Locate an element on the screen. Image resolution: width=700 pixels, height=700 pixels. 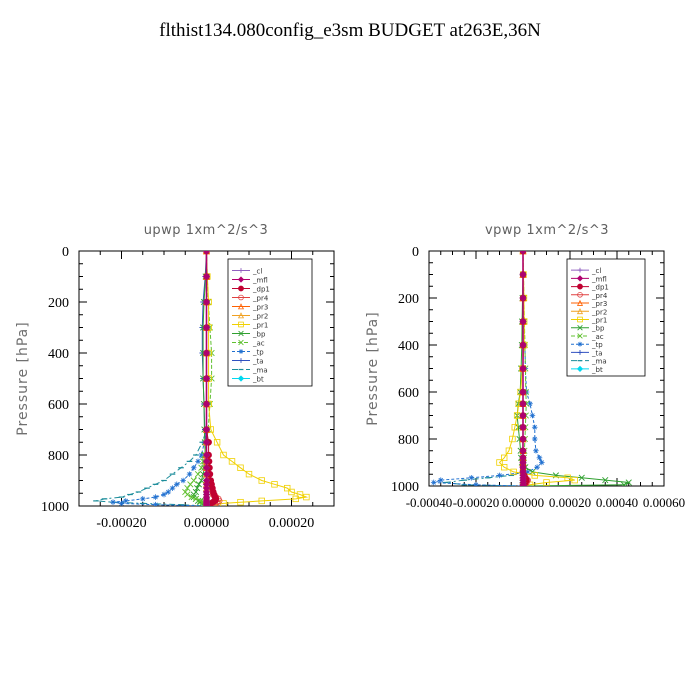
legend-marker-tp is located at coordinates (241, 351).